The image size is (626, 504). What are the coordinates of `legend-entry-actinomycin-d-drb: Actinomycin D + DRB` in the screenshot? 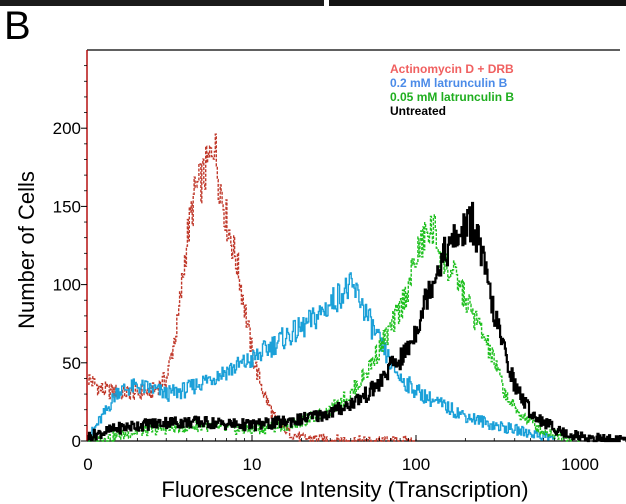 It's located at (452, 69).